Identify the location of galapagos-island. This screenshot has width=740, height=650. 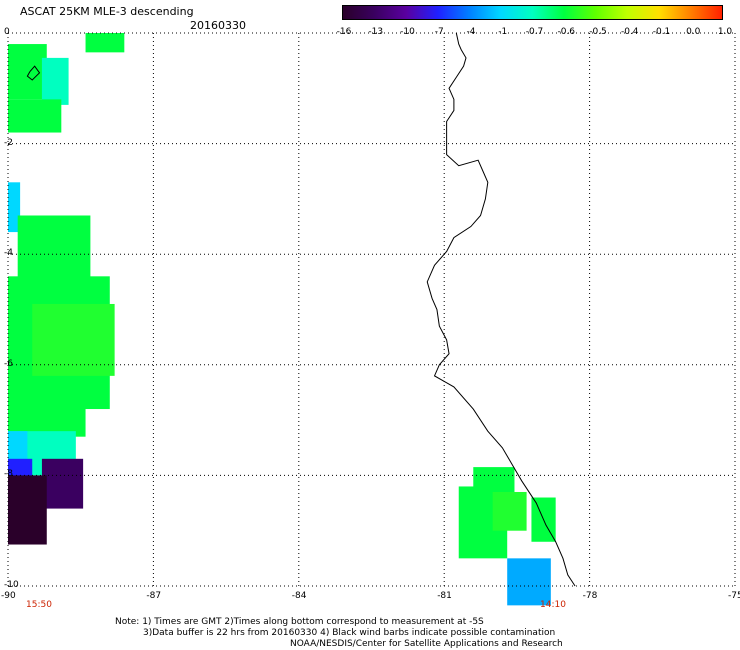
(33, 73).